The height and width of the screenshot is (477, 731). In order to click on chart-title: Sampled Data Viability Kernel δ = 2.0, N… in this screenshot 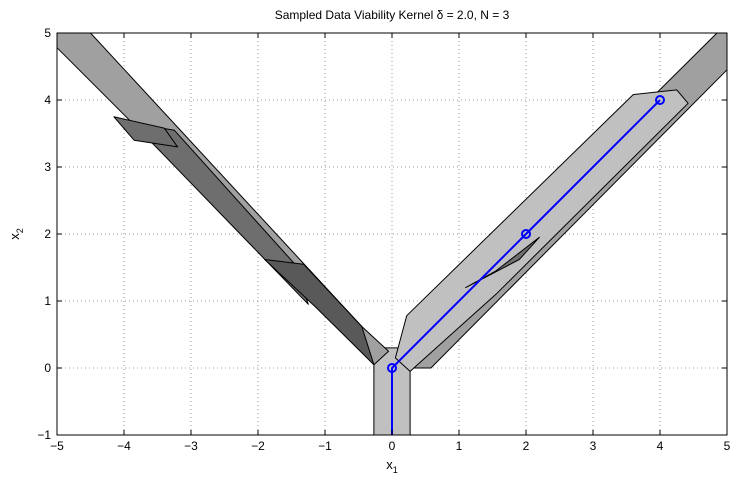, I will do `click(392, 15)`.